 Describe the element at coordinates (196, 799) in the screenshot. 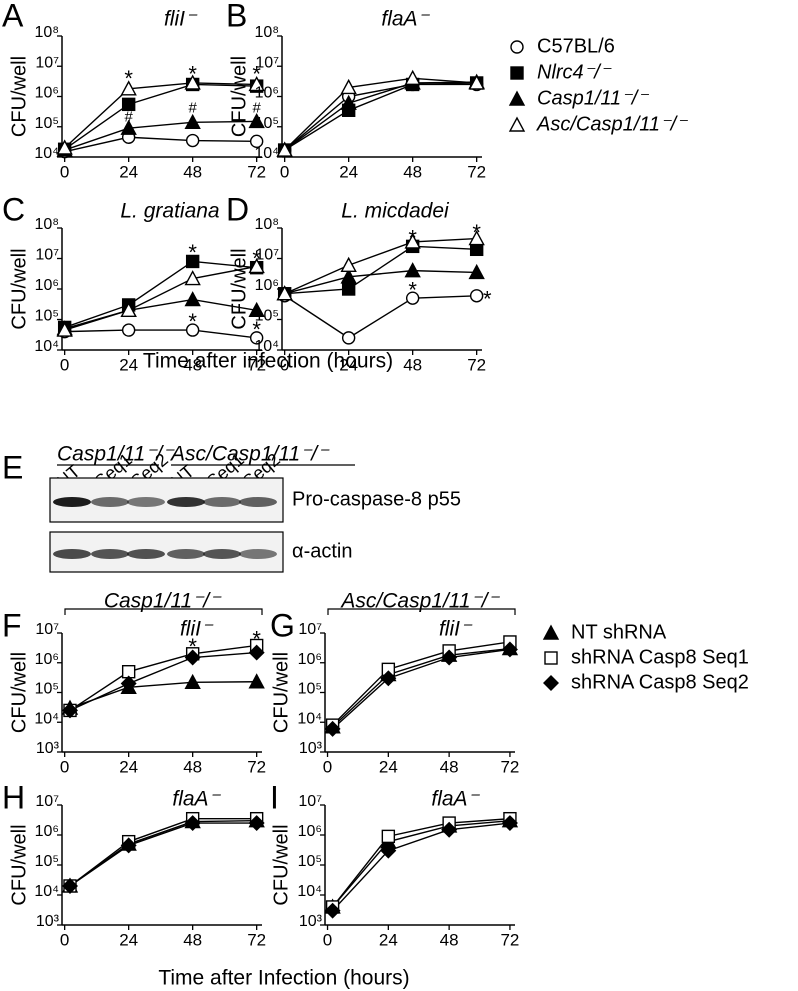

I see `chart-title: flaA⁻` at that location.